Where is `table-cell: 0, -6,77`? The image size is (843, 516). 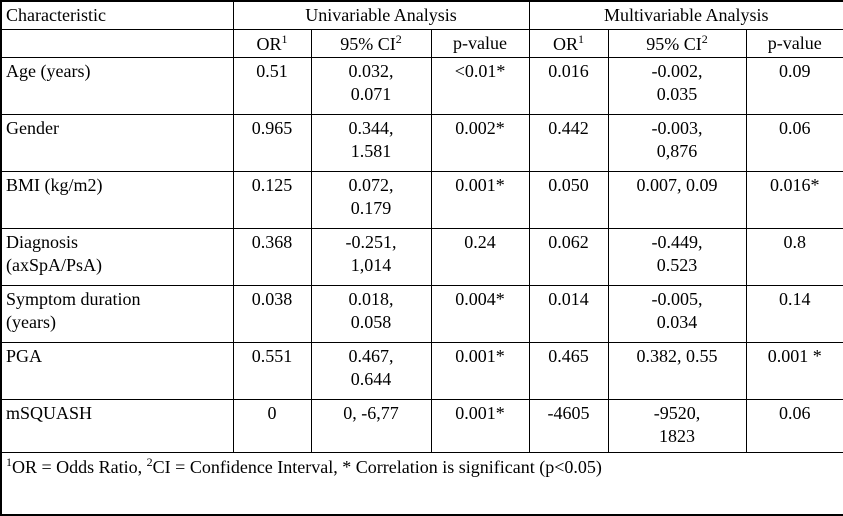
table-cell: 0, -6,77 is located at coordinates (371, 426).